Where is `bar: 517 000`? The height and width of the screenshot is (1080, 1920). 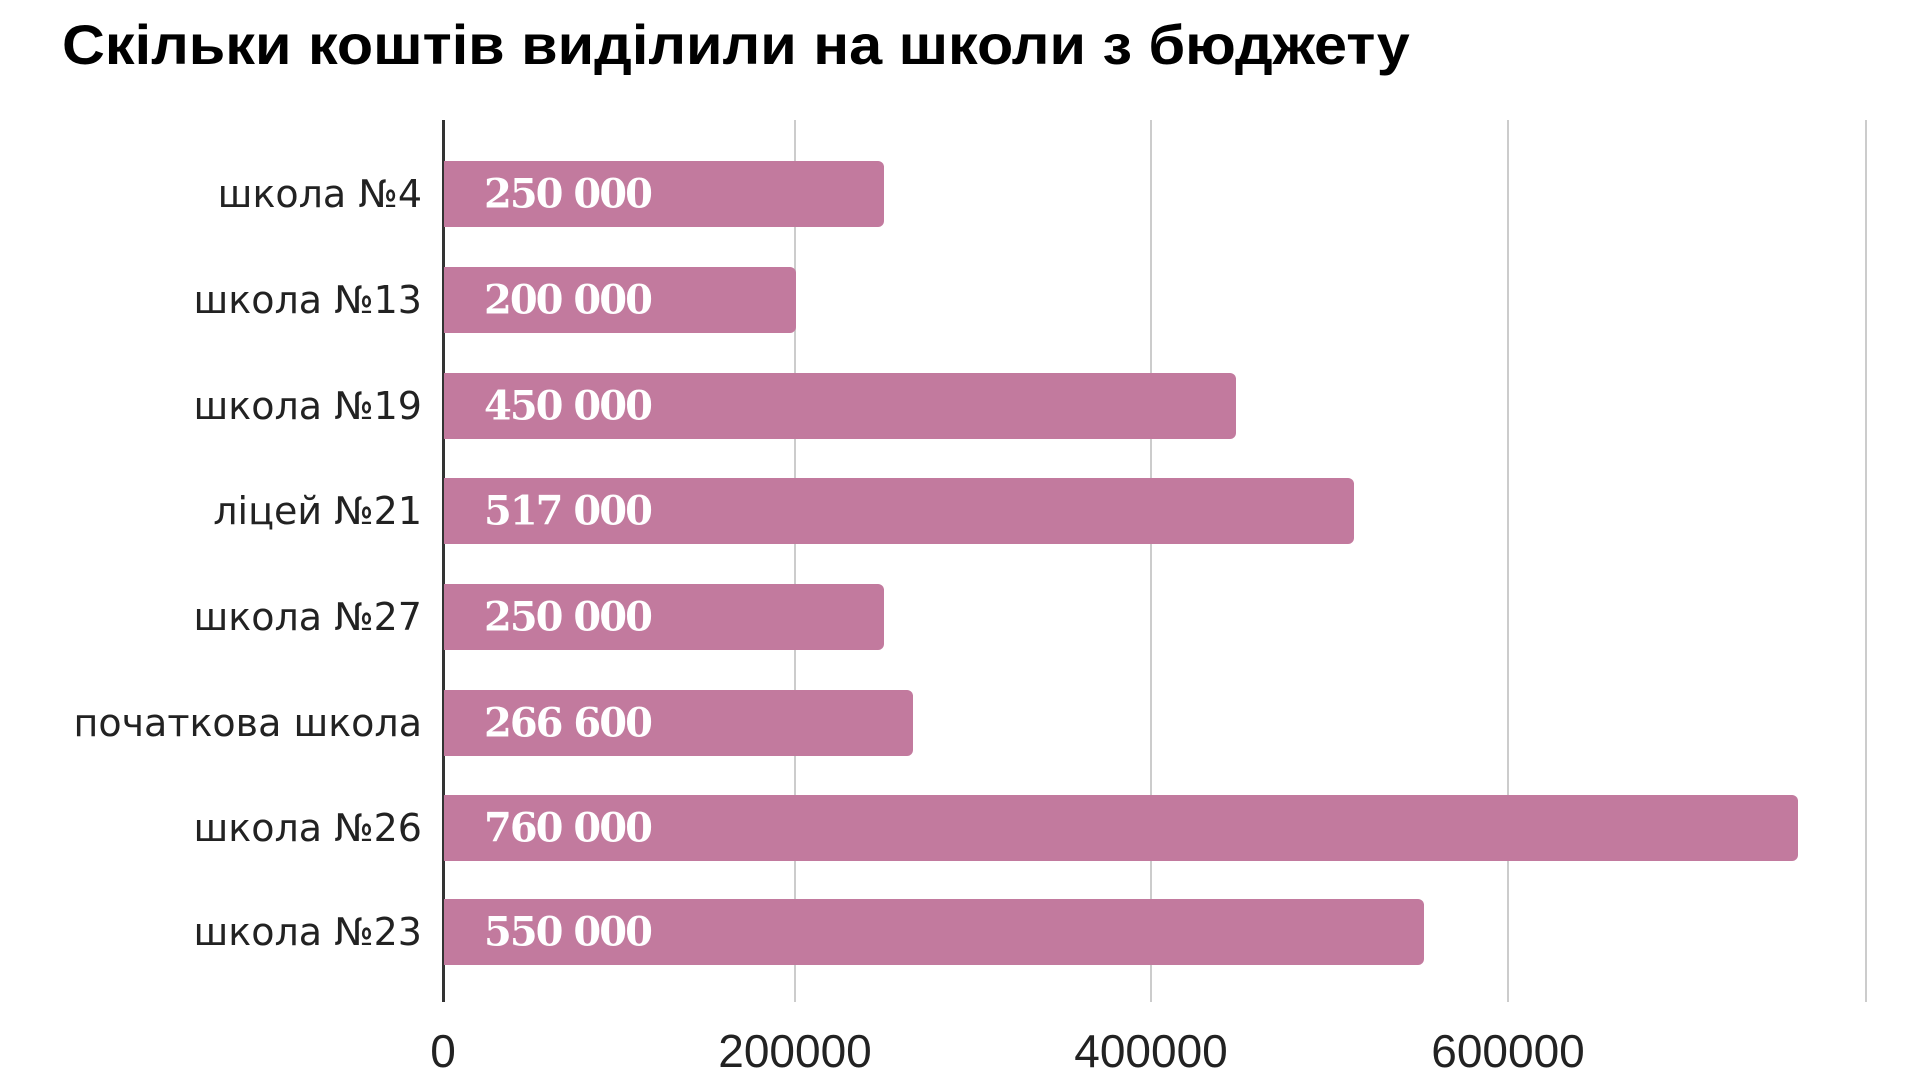 bar: 517 000 is located at coordinates (899, 511).